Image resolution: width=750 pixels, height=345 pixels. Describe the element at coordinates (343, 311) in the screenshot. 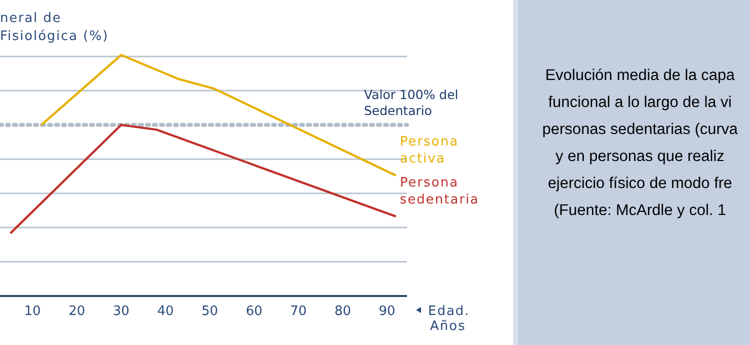

I see `x-tick-label: 80` at that location.